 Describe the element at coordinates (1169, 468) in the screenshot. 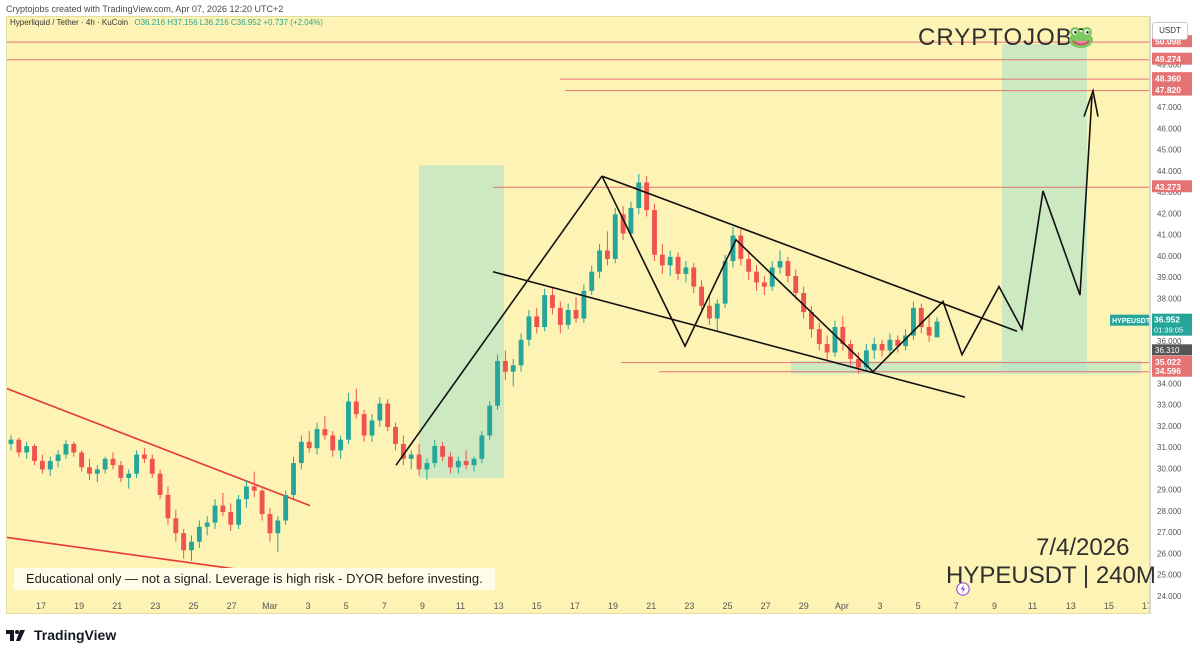

I see `y-tick-label: 30.000` at that location.